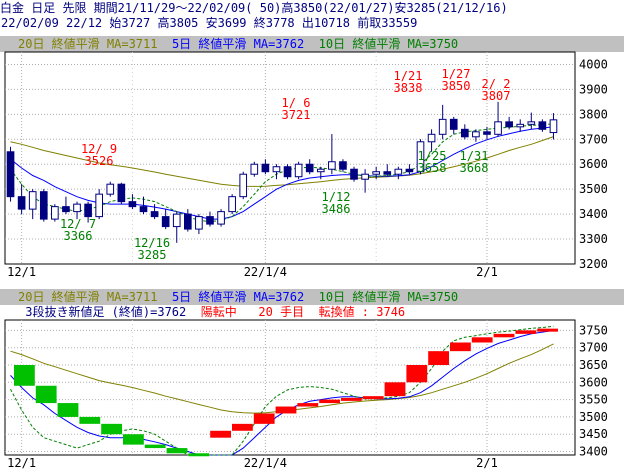  What do you see at coordinates (78, 236) in the screenshot?
I see `annotation-value: 3366` at bounding box center [78, 236].